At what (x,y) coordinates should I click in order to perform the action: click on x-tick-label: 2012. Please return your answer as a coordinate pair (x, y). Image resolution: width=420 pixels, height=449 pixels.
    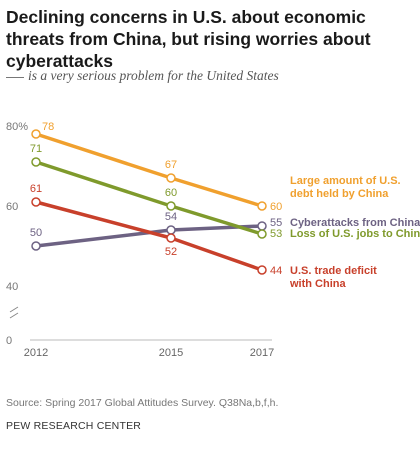
    Looking at the image, I should click on (36, 353).